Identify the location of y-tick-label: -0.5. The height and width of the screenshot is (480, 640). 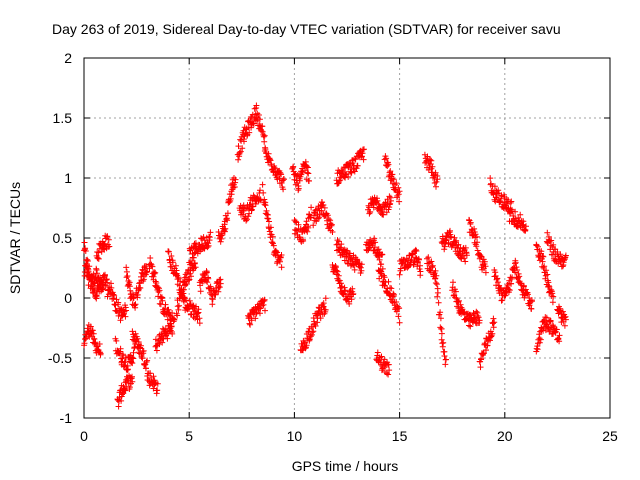
(60, 358).